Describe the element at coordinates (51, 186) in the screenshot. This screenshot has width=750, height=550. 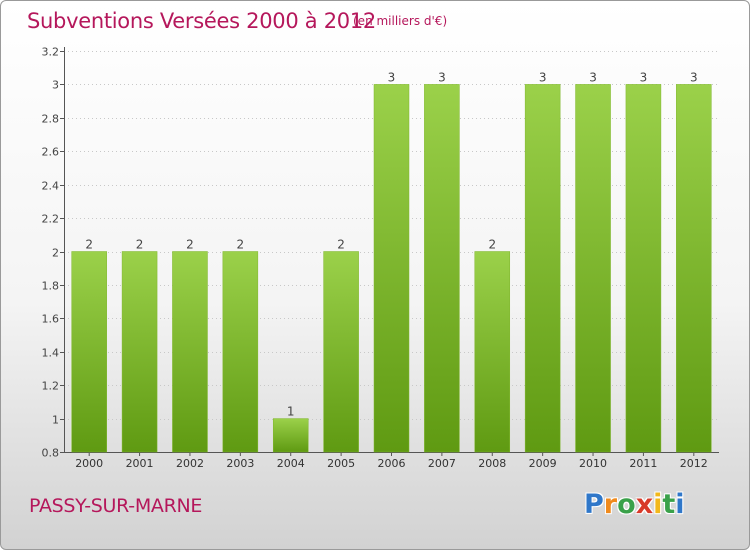
I see `y-tick-label: 2.4` at that location.